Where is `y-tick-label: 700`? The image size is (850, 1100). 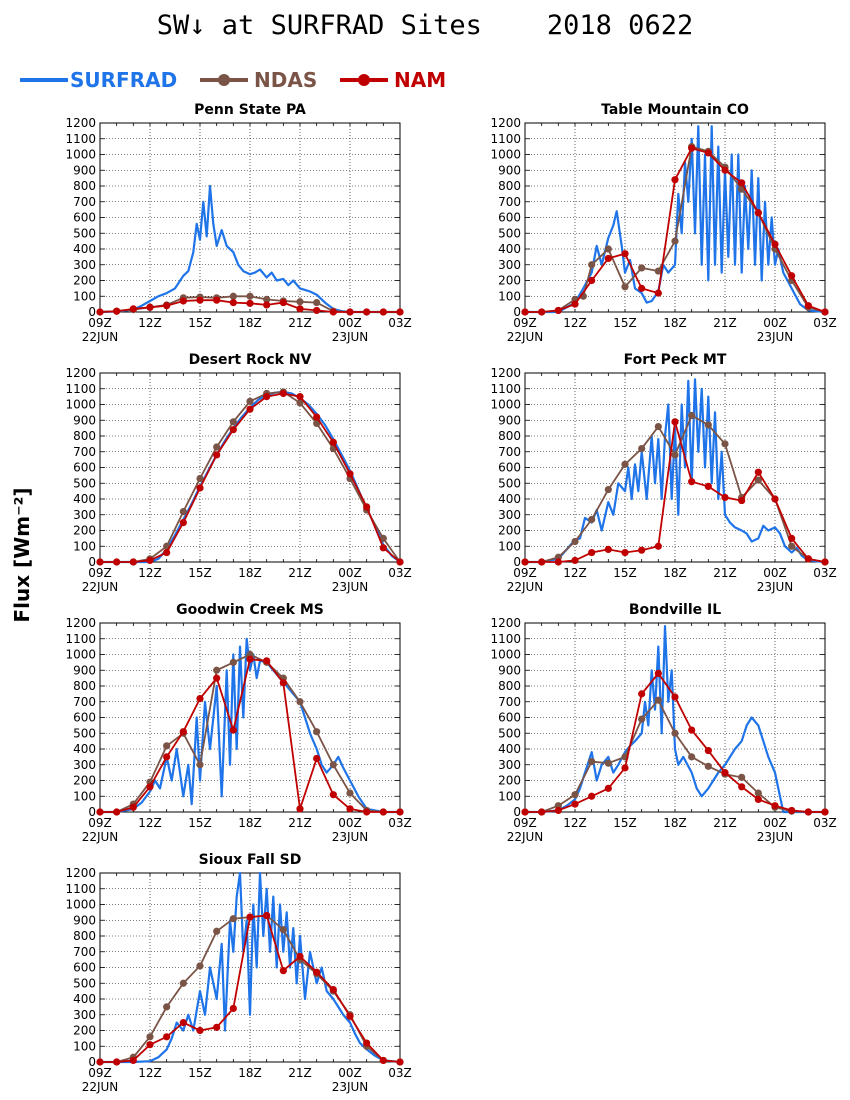 y-tick-label: 700 is located at coordinates (509, 702).